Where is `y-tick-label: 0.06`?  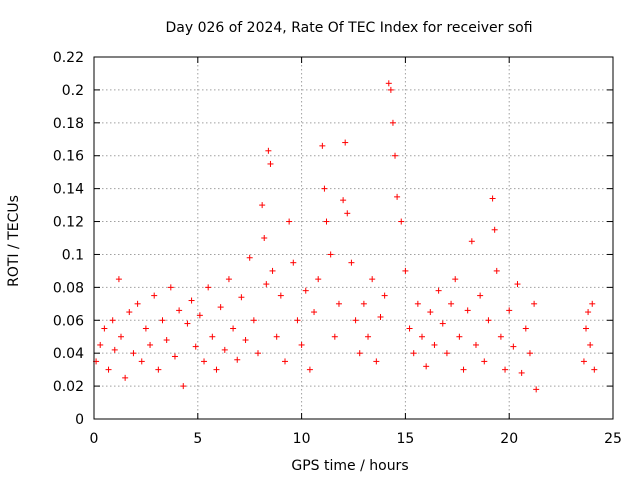 y-tick-label: 0.06 is located at coordinates (68, 321).